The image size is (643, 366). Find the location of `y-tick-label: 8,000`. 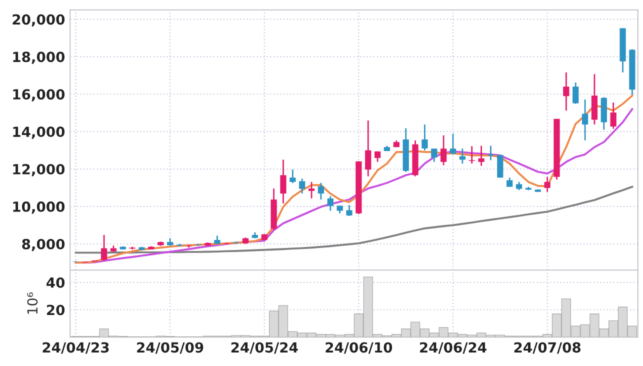

y-tick-label: 8,000 is located at coordinates (43, 245).